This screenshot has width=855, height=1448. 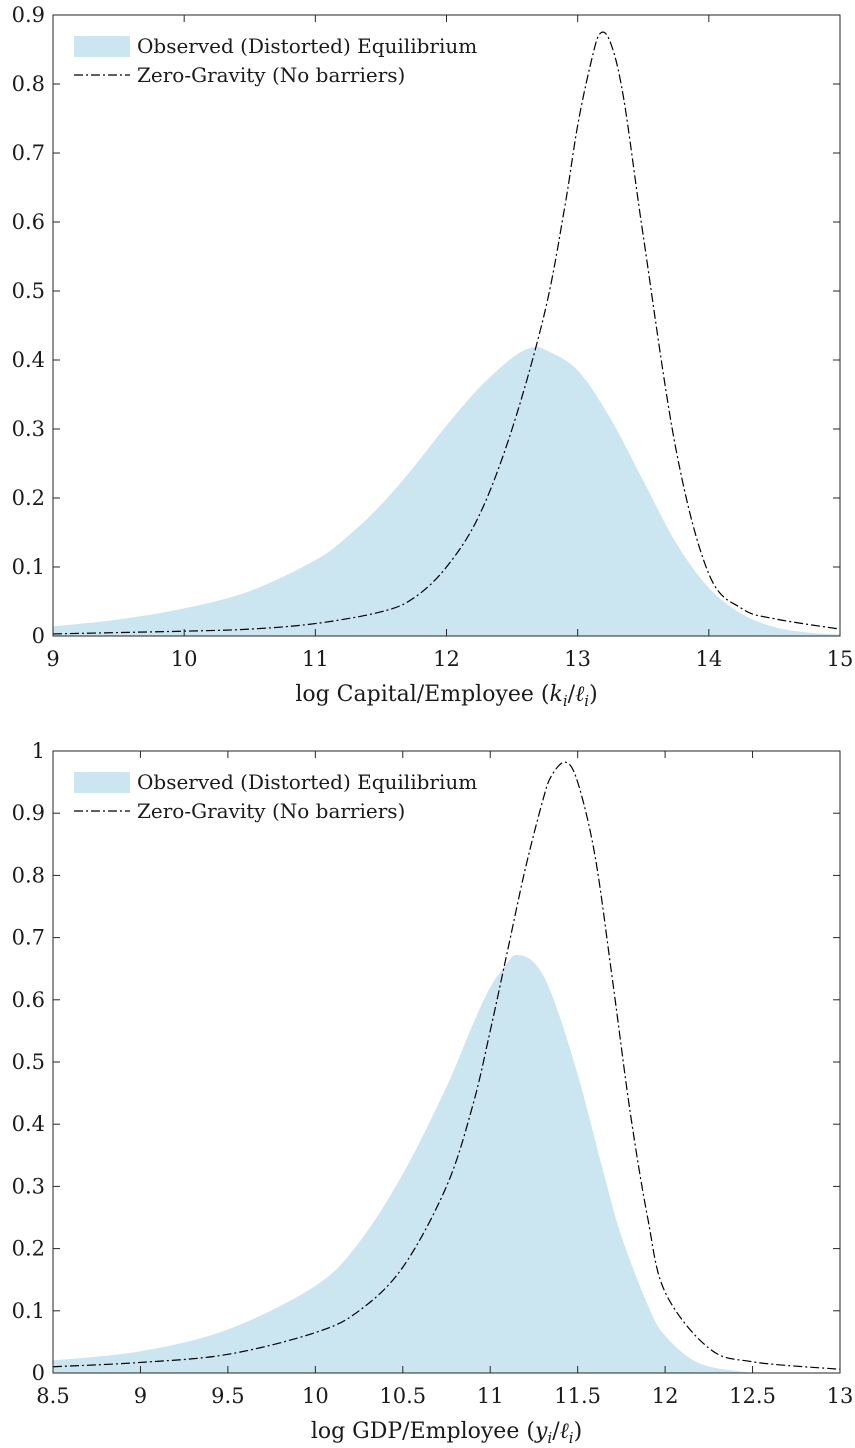 I want to click on y-tick-label: 1, so click(x=38, y=751).